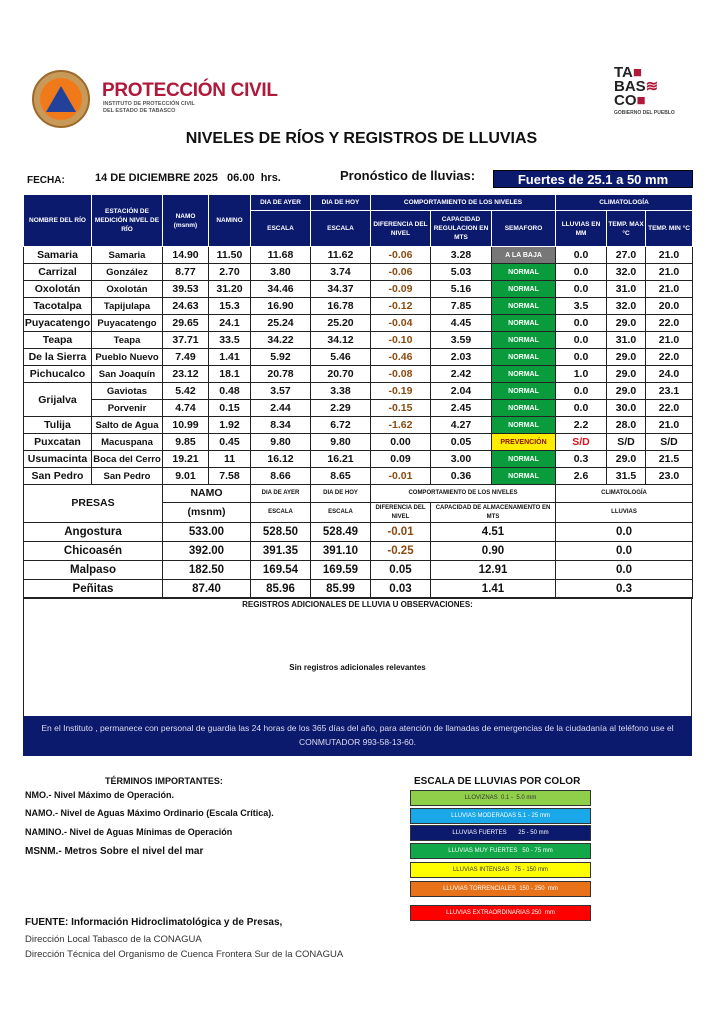  Describe the element at coordinates (229, 425) in the screenshot. I see `cell-namino: 1.92` at that location.